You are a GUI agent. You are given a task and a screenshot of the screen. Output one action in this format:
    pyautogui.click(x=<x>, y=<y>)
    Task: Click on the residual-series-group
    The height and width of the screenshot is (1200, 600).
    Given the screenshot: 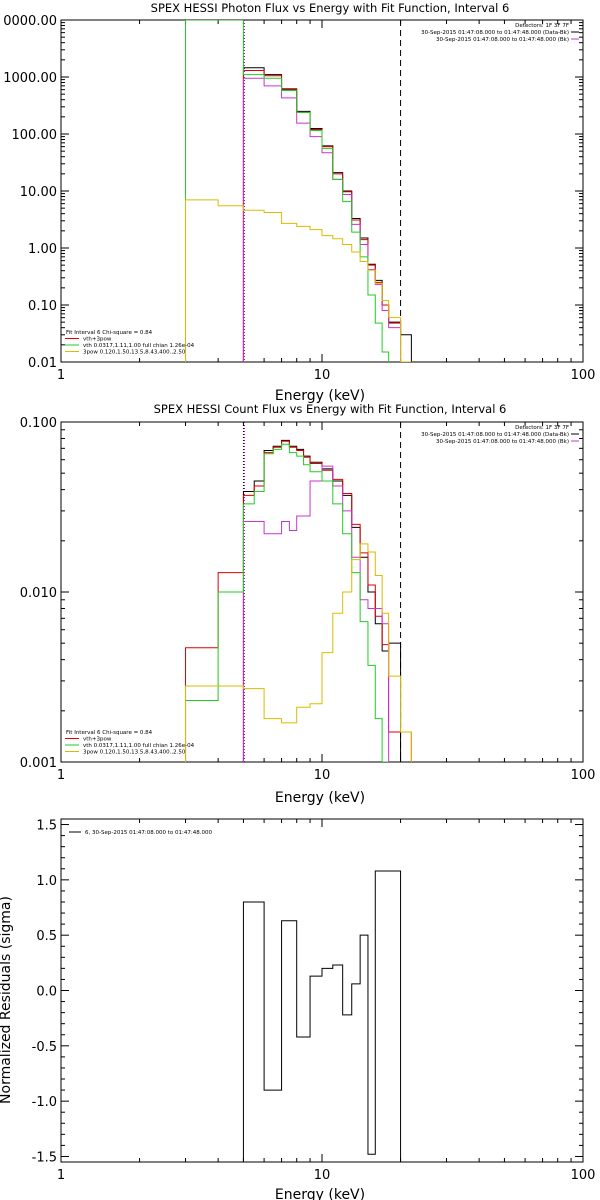 What is the action you would take?
    pyautogui.click(x=322, y=1016)
    